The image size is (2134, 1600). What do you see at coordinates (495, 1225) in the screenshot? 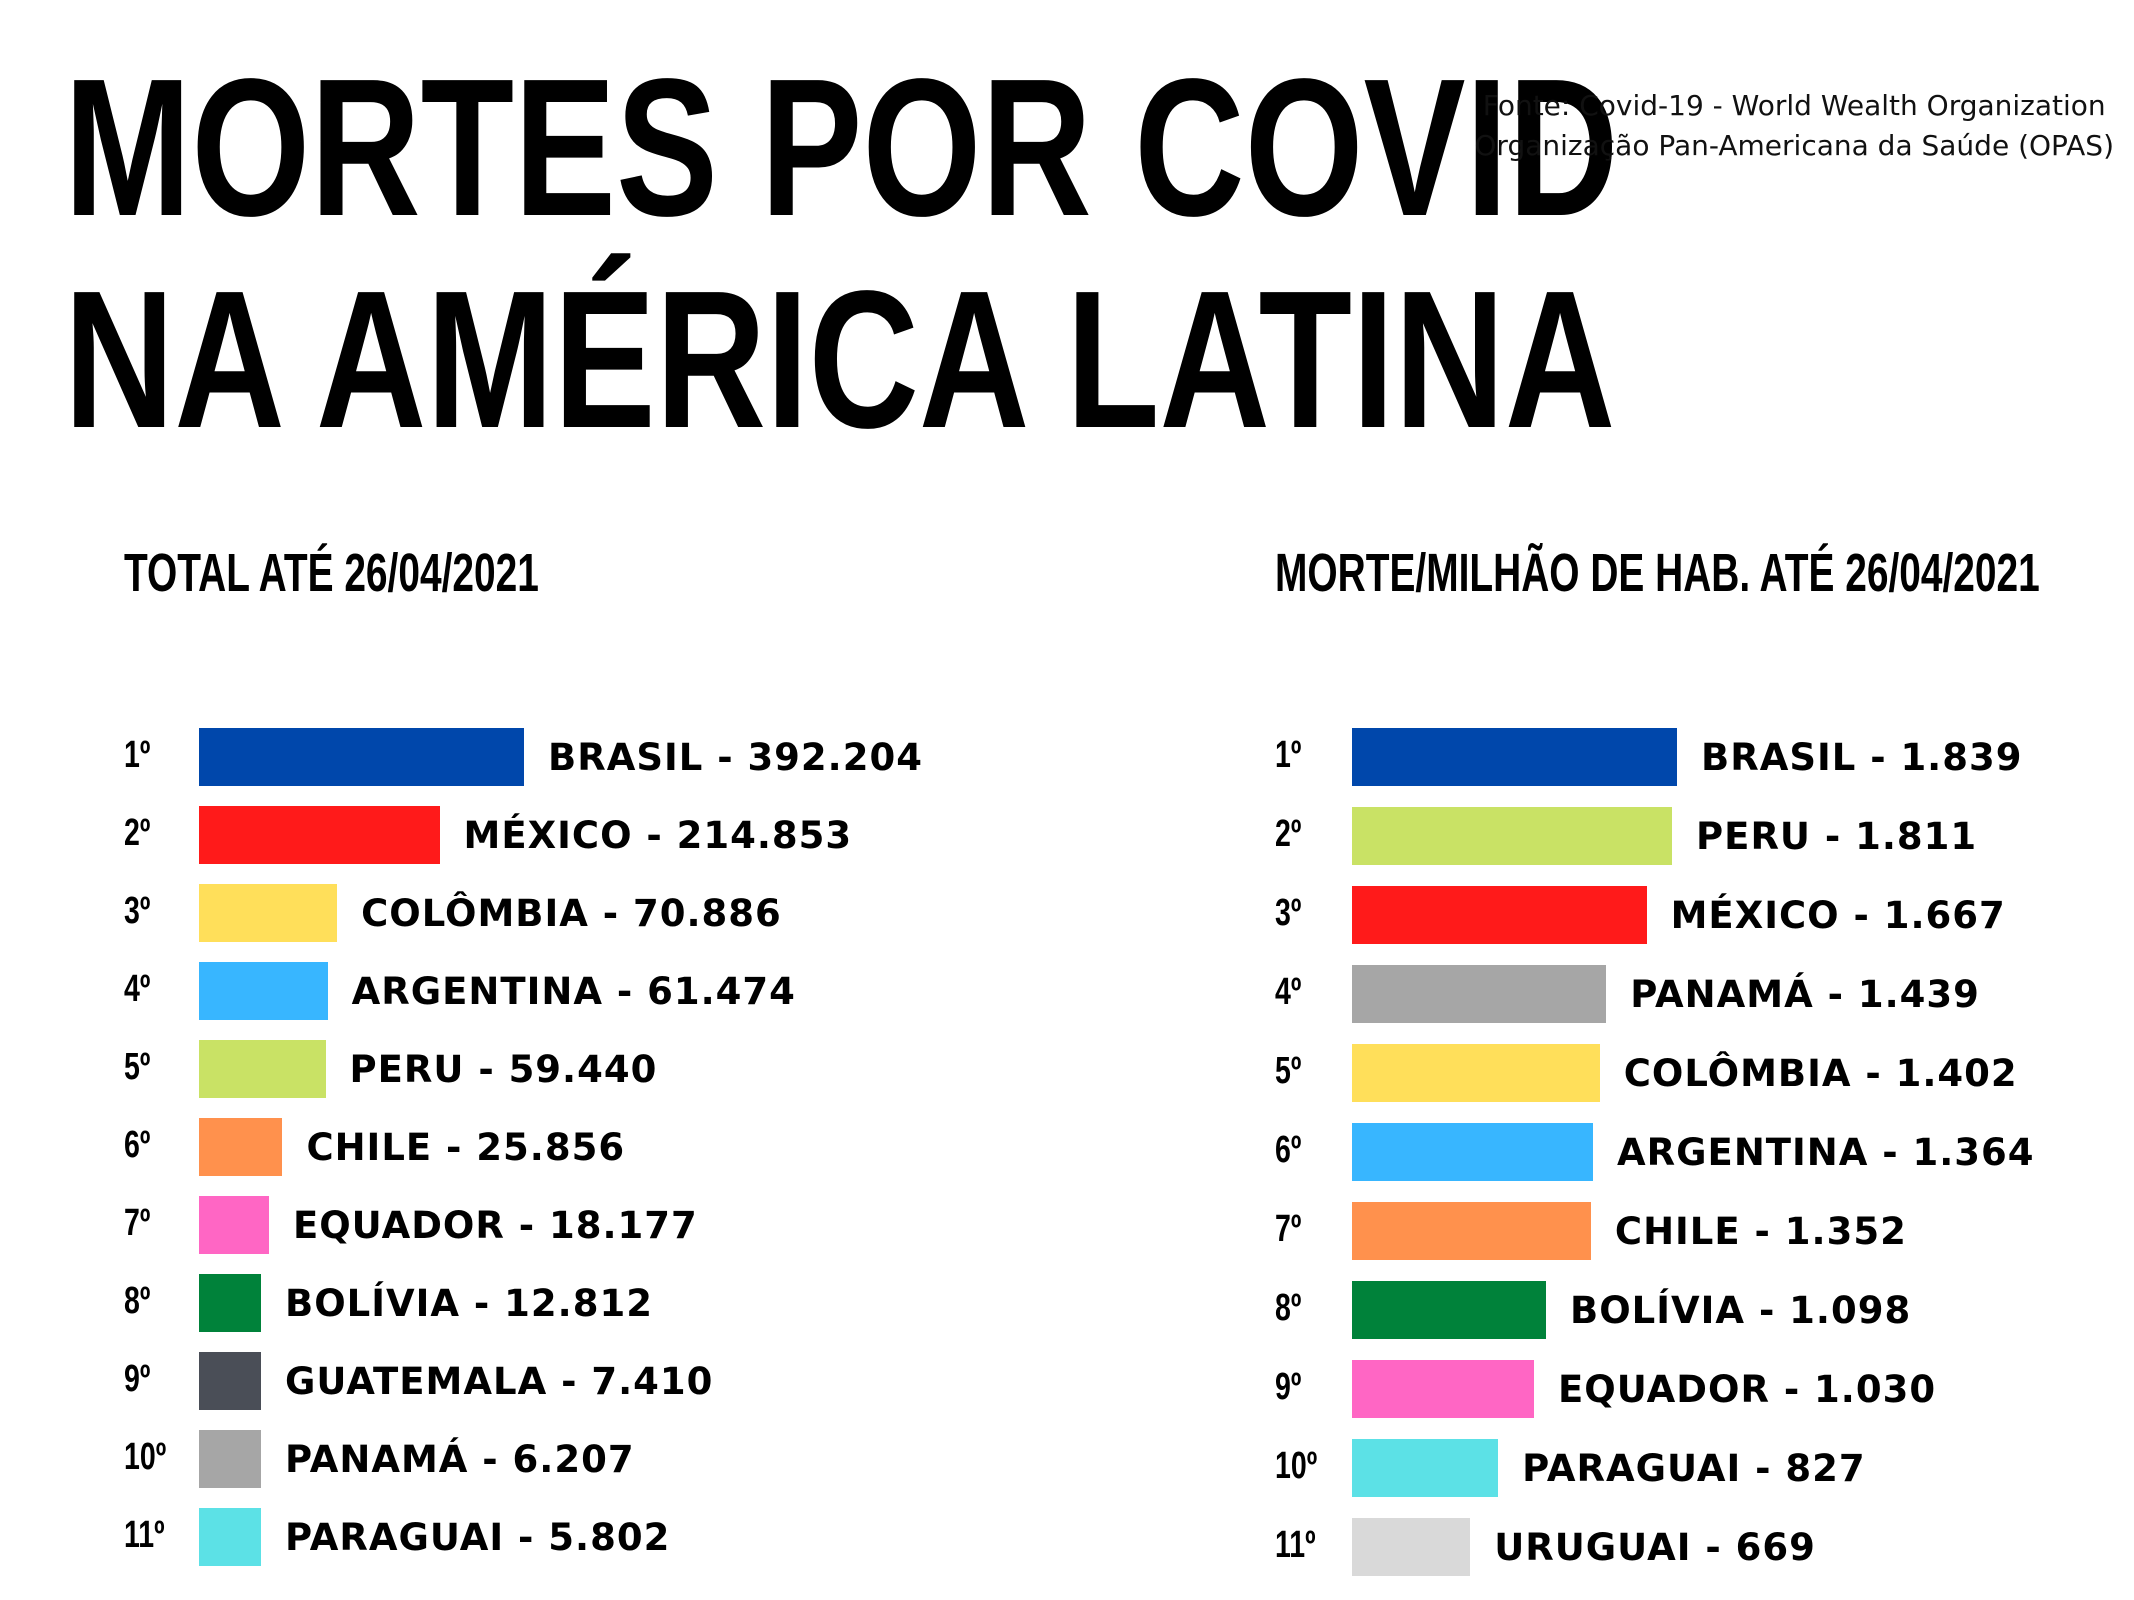
I see `bar-value-label: EQUADOR - 18.177` at bounding box center [495, 1225].